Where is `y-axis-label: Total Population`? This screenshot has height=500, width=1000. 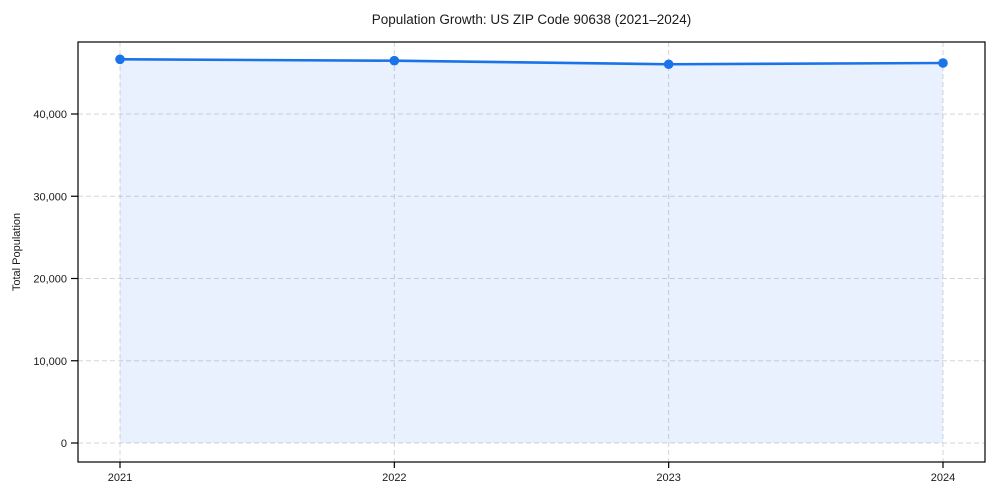 y-axis-label: Total Population is located at coordinates (17, 252).